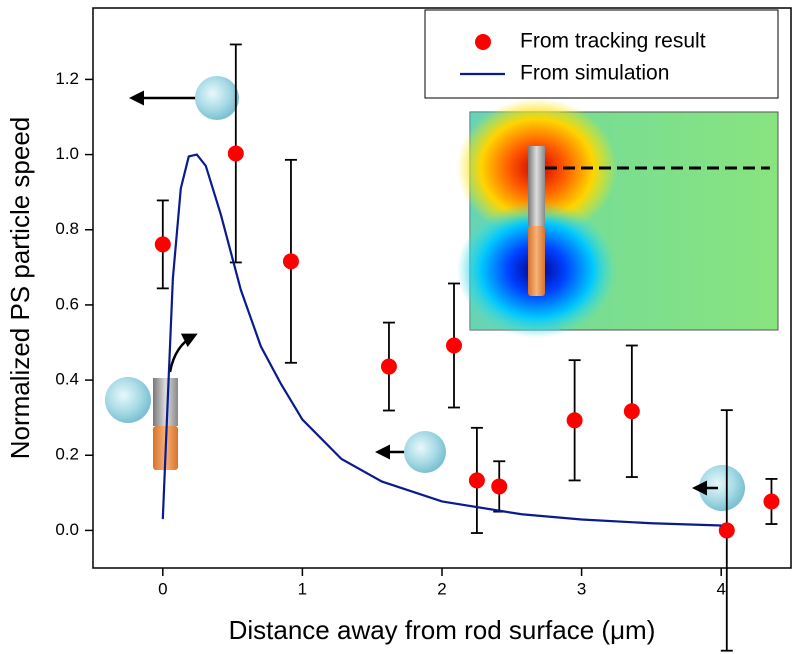 This screenshot has height=654, width=798. I want to click on y-tick-label: 0.2, so click(67, 454).